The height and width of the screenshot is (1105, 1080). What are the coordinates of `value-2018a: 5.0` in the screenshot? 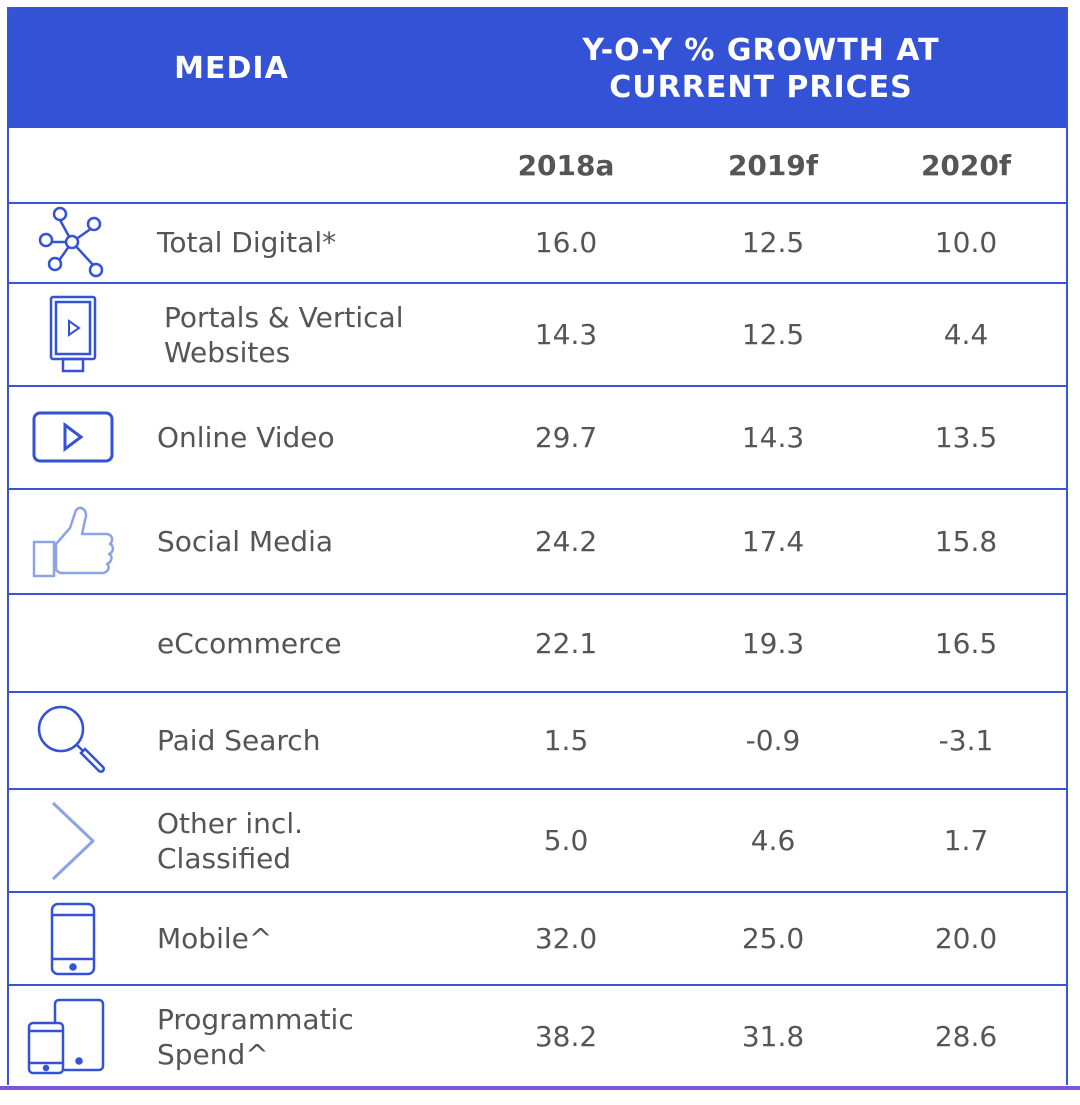 It's located at (566, 840).